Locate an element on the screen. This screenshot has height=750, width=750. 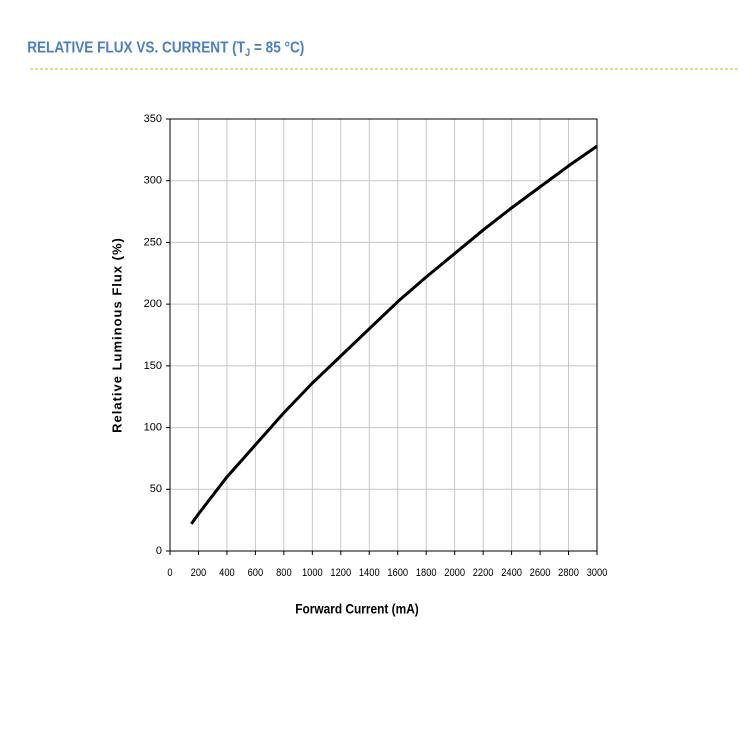
x-tick-label: 1400 is located at coordinates (369, 573).